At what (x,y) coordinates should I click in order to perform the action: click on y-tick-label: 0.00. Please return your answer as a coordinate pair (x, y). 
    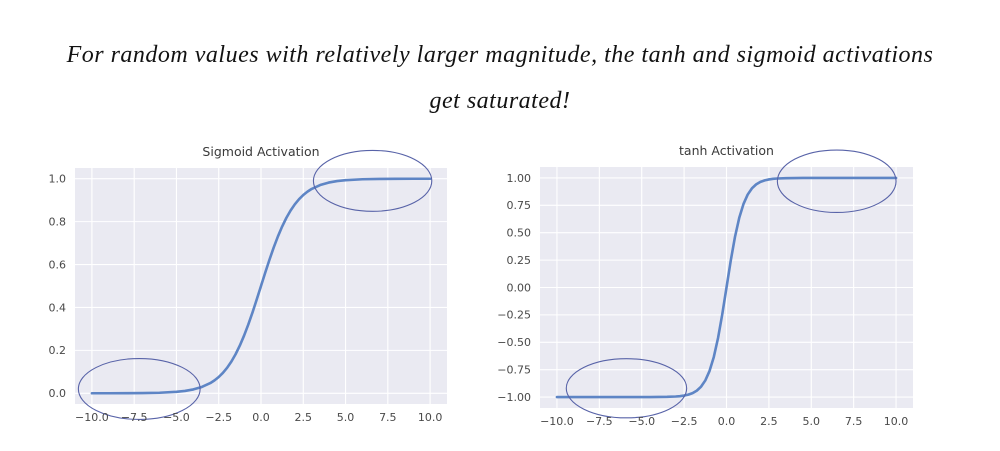
    Looking at the image, I should click on (519, 287).